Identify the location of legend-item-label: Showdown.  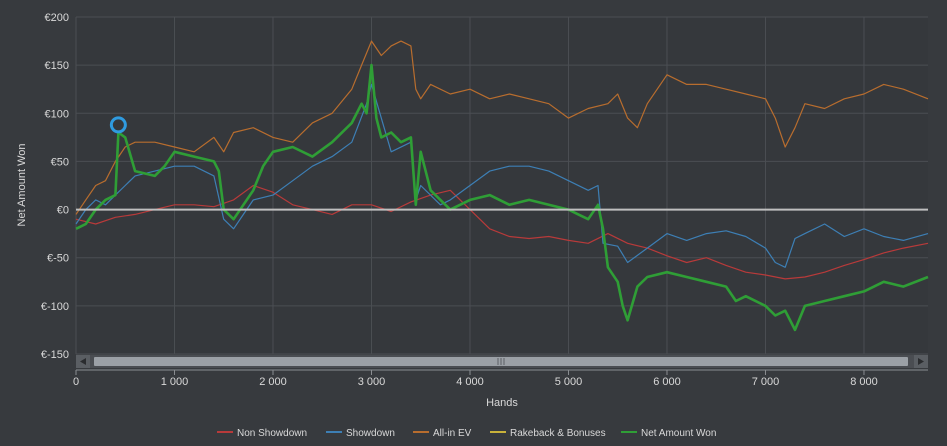
(370, 433).